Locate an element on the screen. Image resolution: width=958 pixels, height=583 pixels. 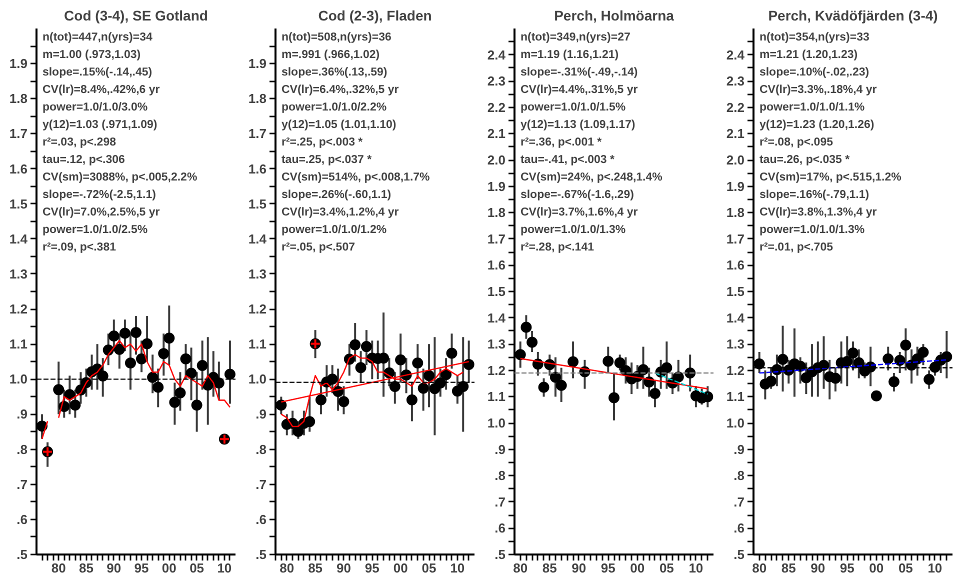
annotation: r²=.01, p<.705 is located at coordinates (796, 248).